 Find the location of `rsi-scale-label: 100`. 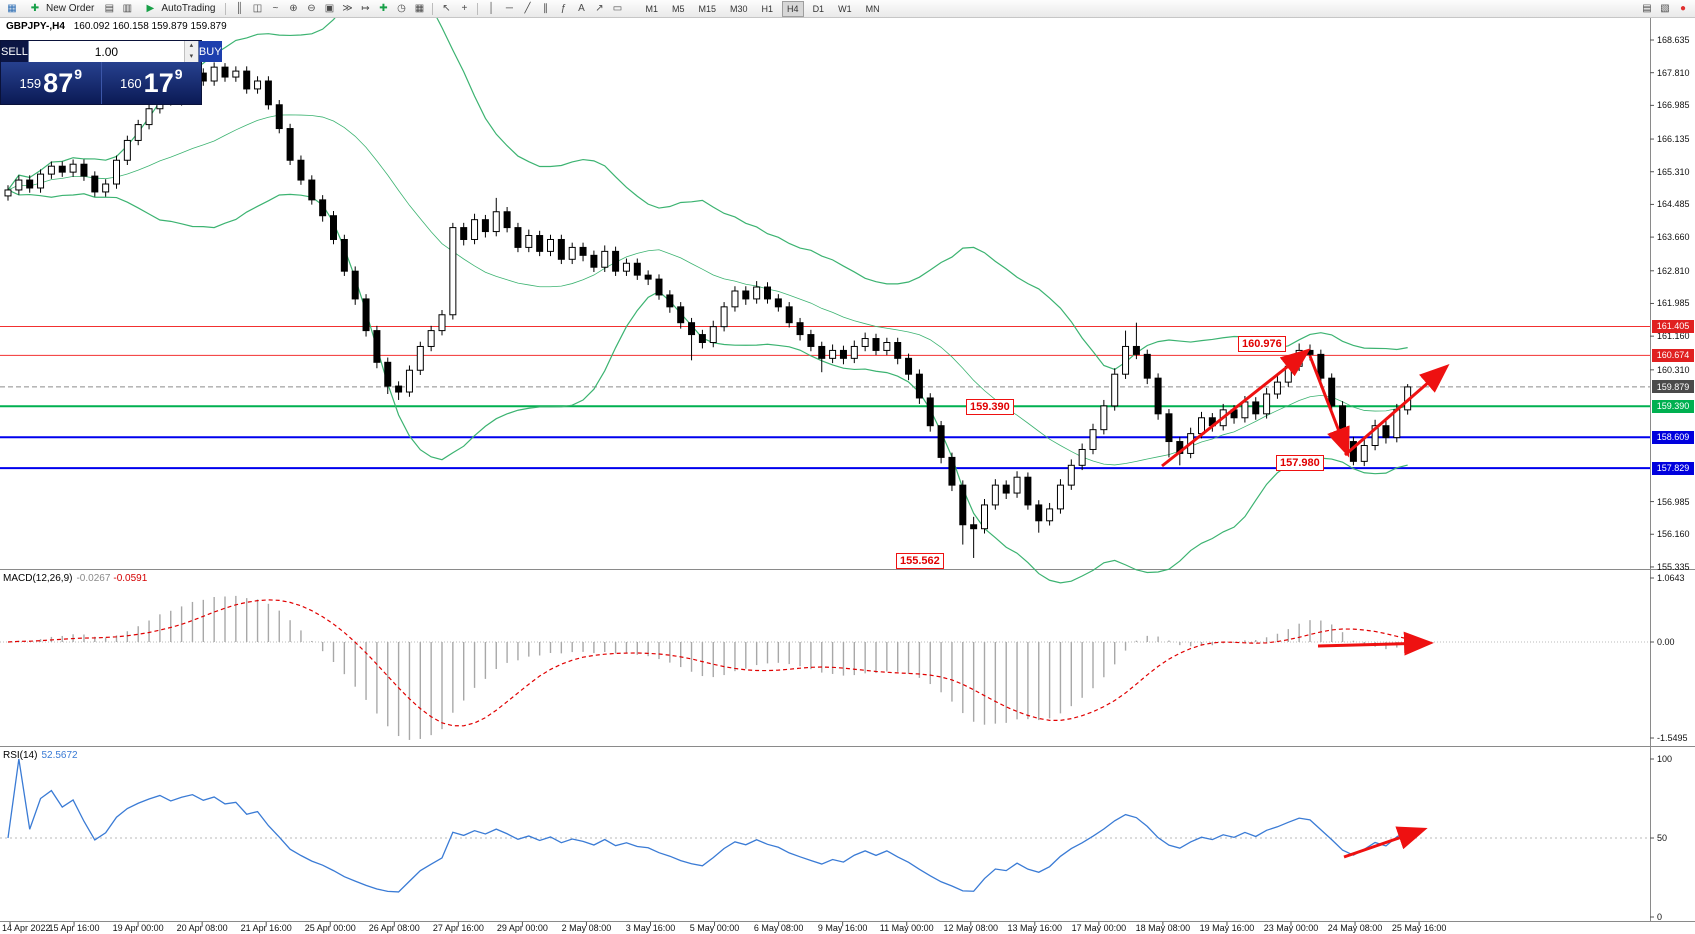

rsi-scale-label: 100 is located at coordinates (1665, 759).